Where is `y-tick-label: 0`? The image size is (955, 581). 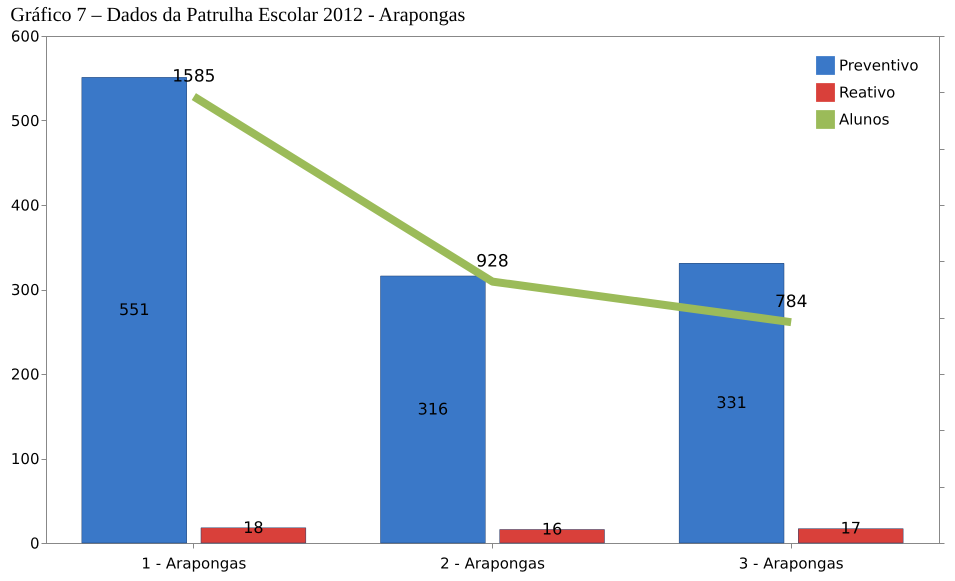 y-tick-label: 0 is located at coordinates (35, 543).